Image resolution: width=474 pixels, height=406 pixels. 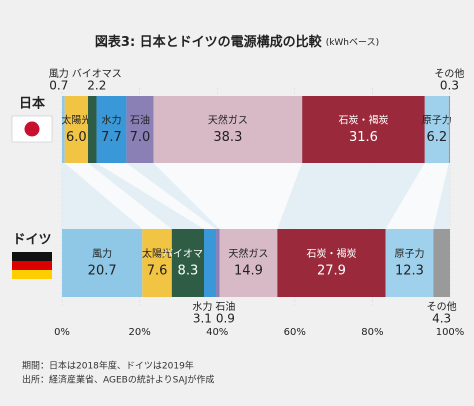 What do you see at coordinates (139, 332) in the screenshot?
I see `x-tick-label: 20%` at bounding box center [139, 332].